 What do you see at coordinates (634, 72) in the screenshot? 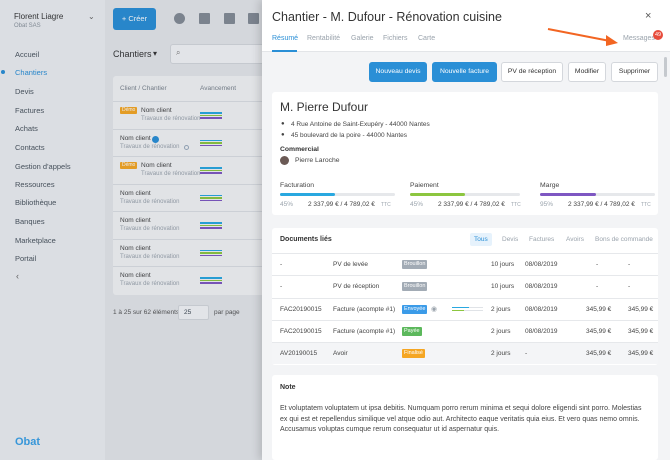
I see `action-button: Supprimer` at bounding box center [634, 72].